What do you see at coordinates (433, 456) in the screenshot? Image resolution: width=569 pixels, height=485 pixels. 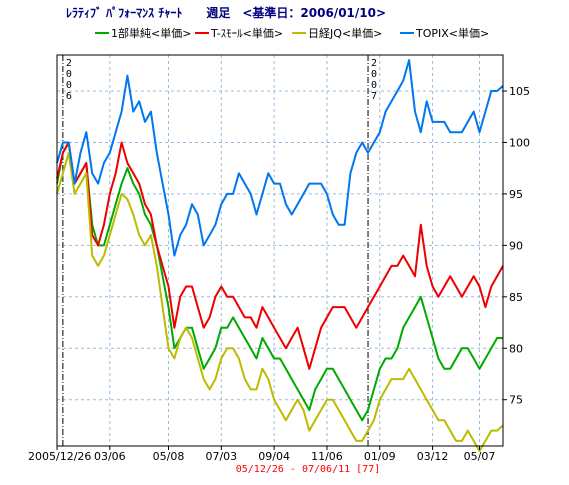 I see `x-tick-label: 03/12` at bounding box center [433, 456].